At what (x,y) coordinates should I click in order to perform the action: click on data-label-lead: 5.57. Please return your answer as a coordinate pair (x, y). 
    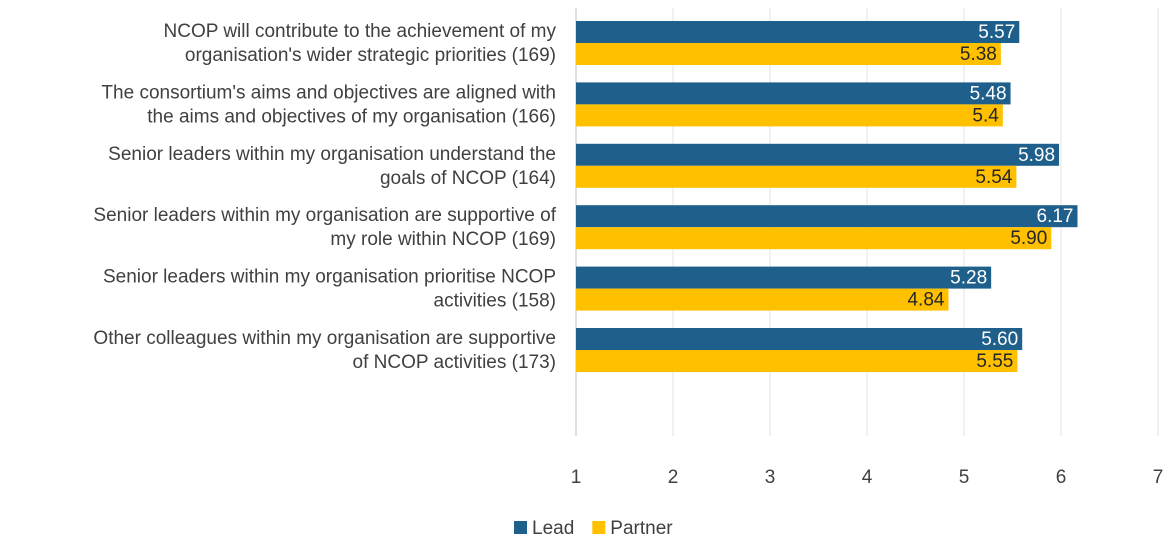
    Looking at the image, I should click on (996, 32).